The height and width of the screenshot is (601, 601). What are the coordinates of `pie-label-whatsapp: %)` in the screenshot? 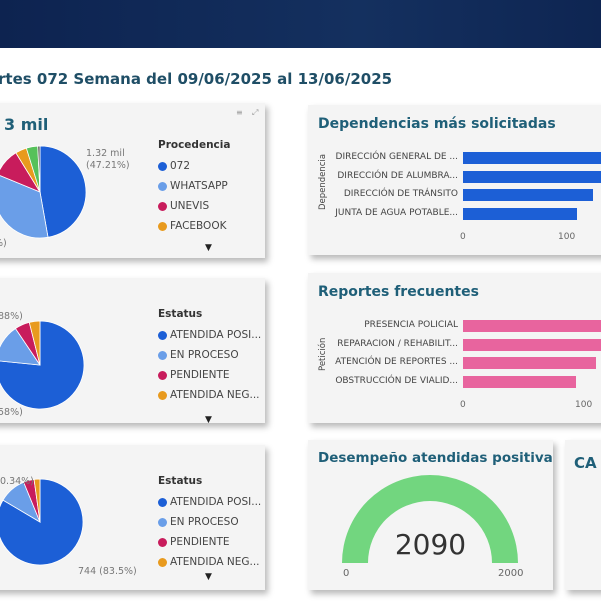 It's located at (3, 243).